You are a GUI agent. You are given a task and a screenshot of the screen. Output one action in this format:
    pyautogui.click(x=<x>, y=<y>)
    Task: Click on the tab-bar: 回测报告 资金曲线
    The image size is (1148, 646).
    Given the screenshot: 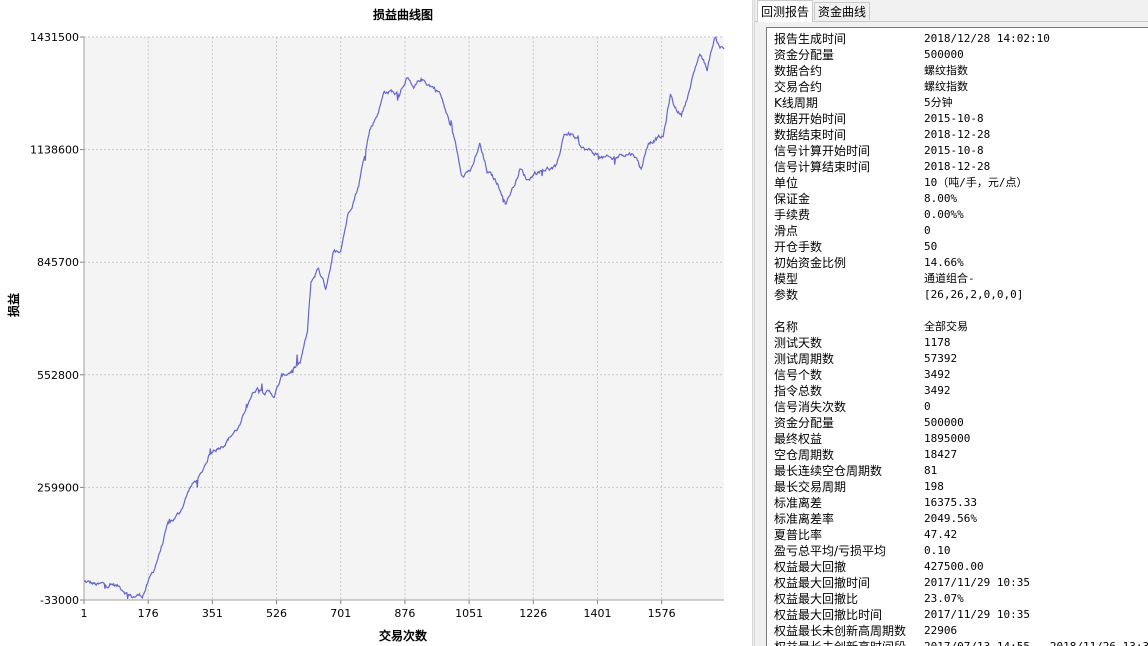 What is the action you would take?
    pyautogui.click(x=951, y=11)
    